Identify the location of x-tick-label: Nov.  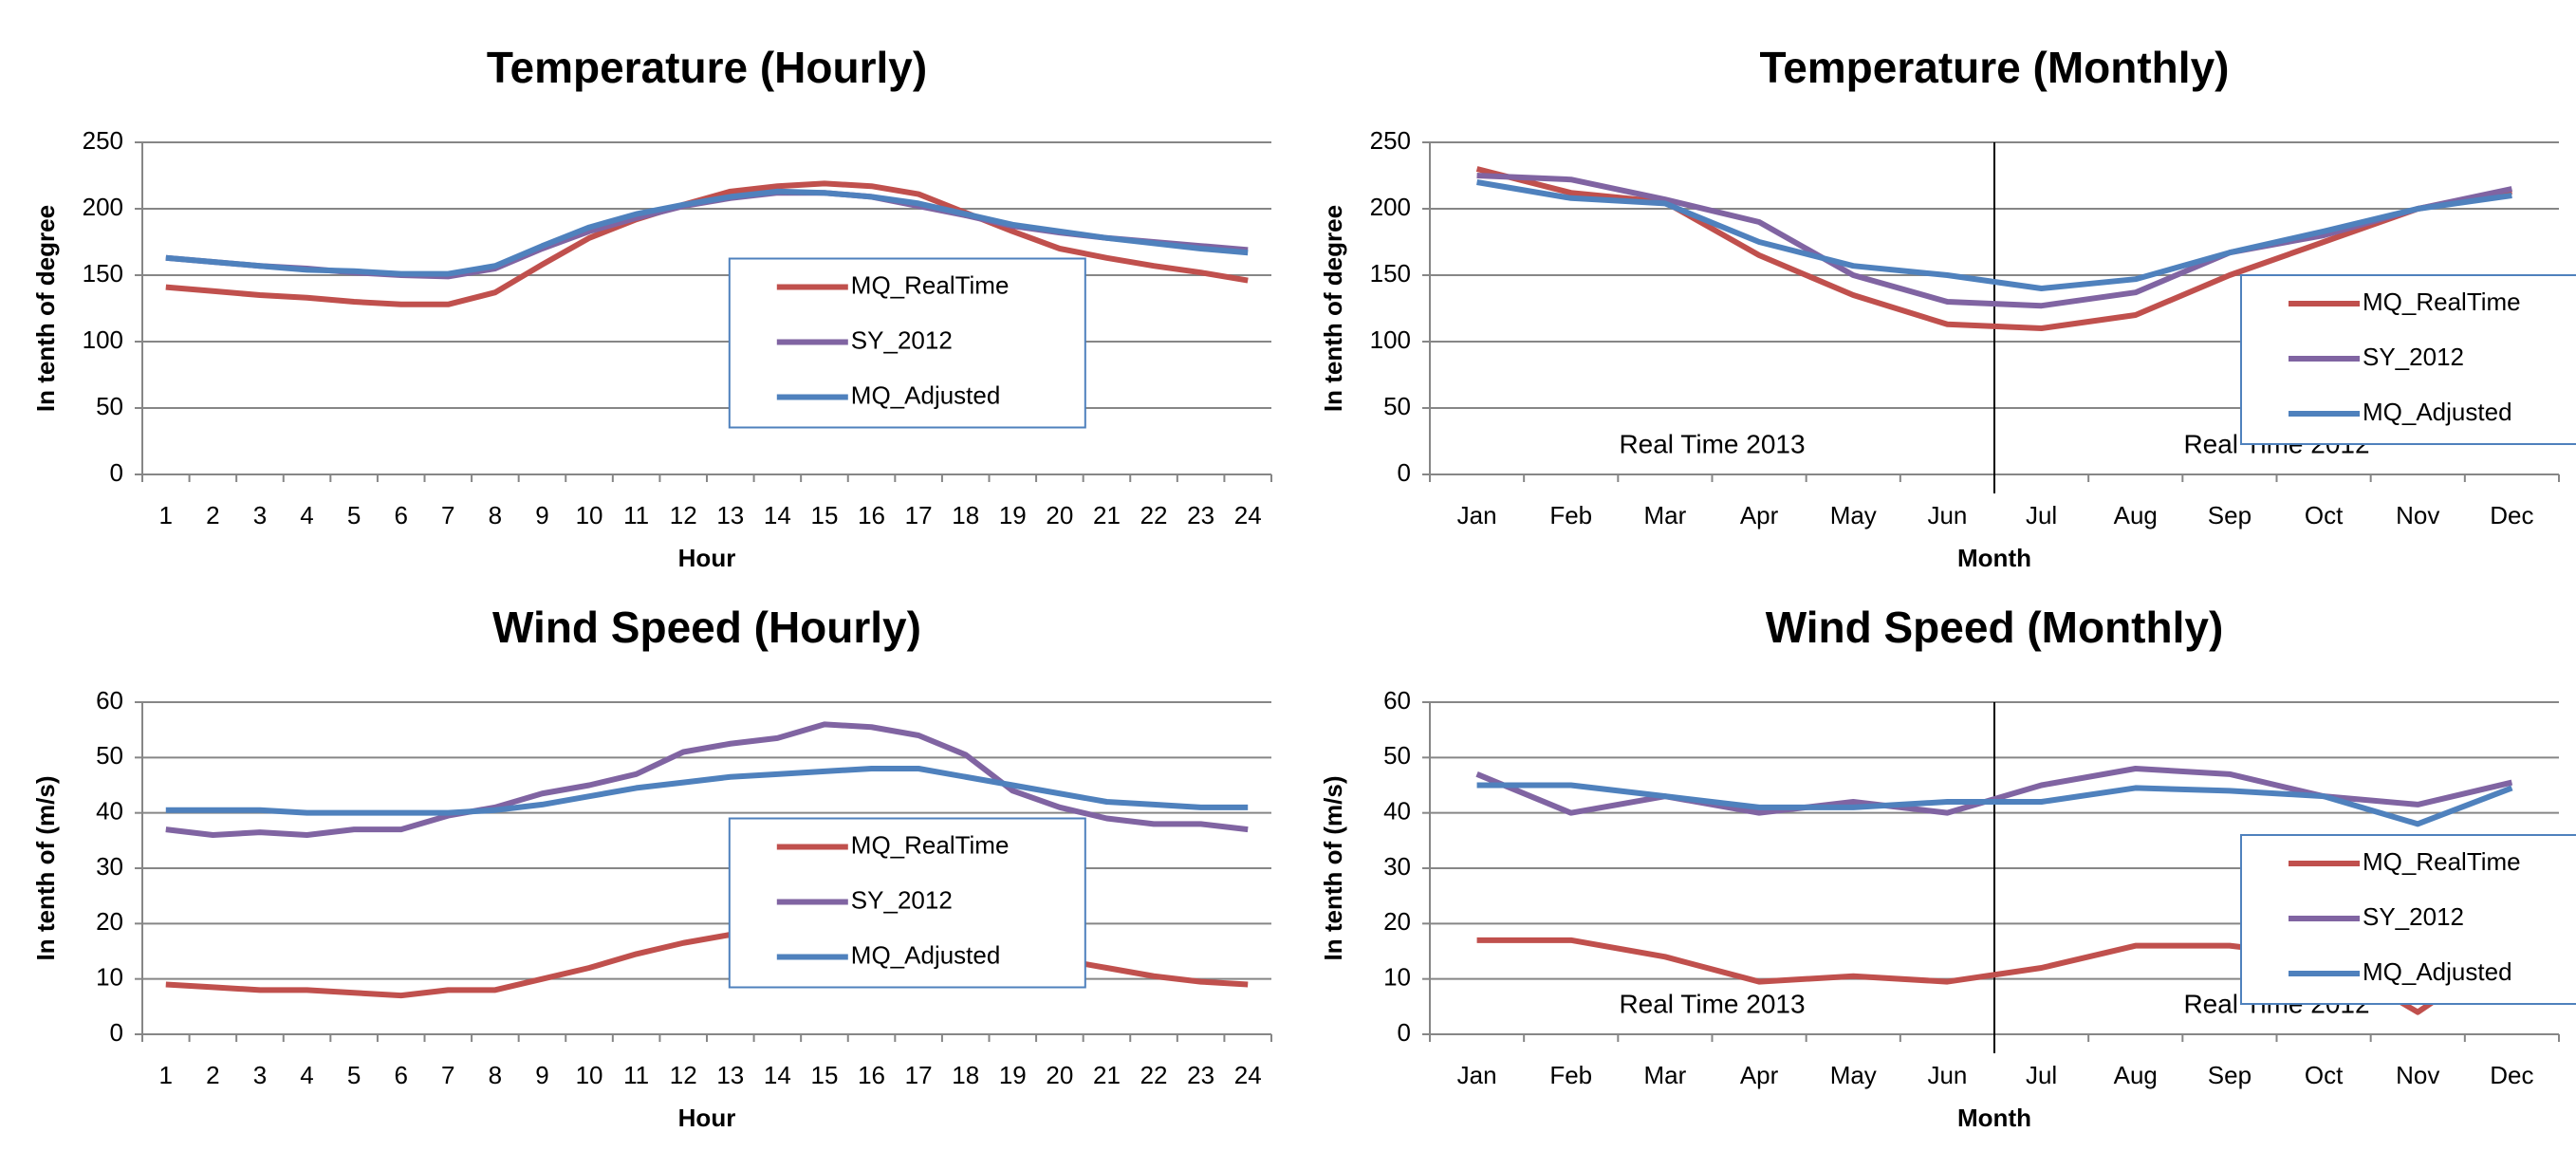
(2417, 515).